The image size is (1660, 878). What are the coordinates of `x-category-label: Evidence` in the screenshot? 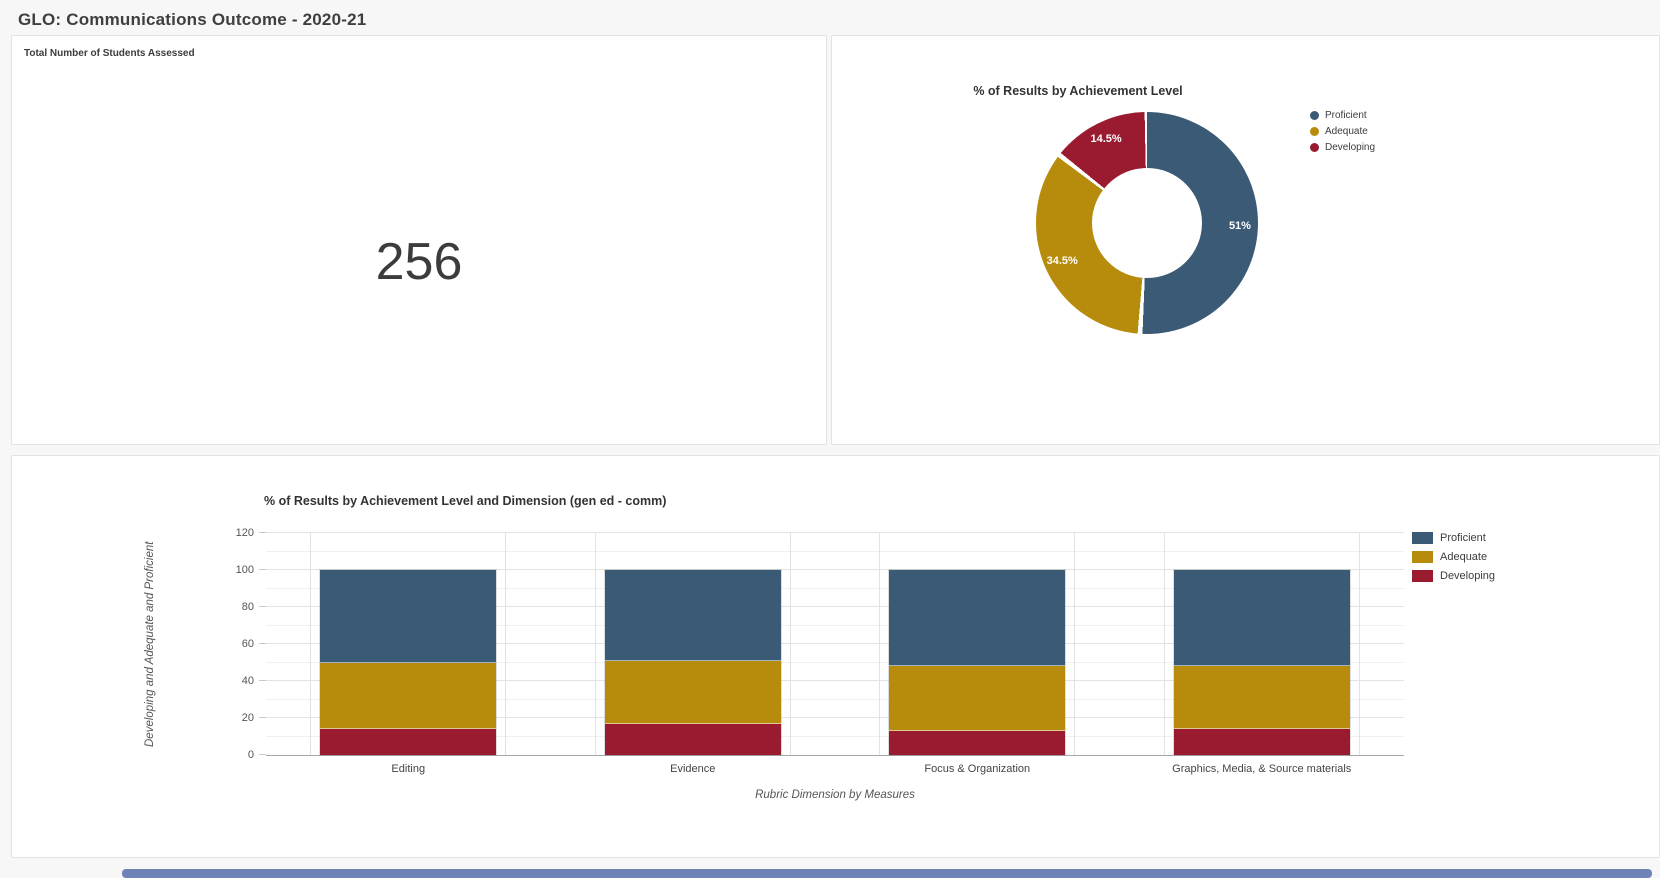 It's located at (693, 769).